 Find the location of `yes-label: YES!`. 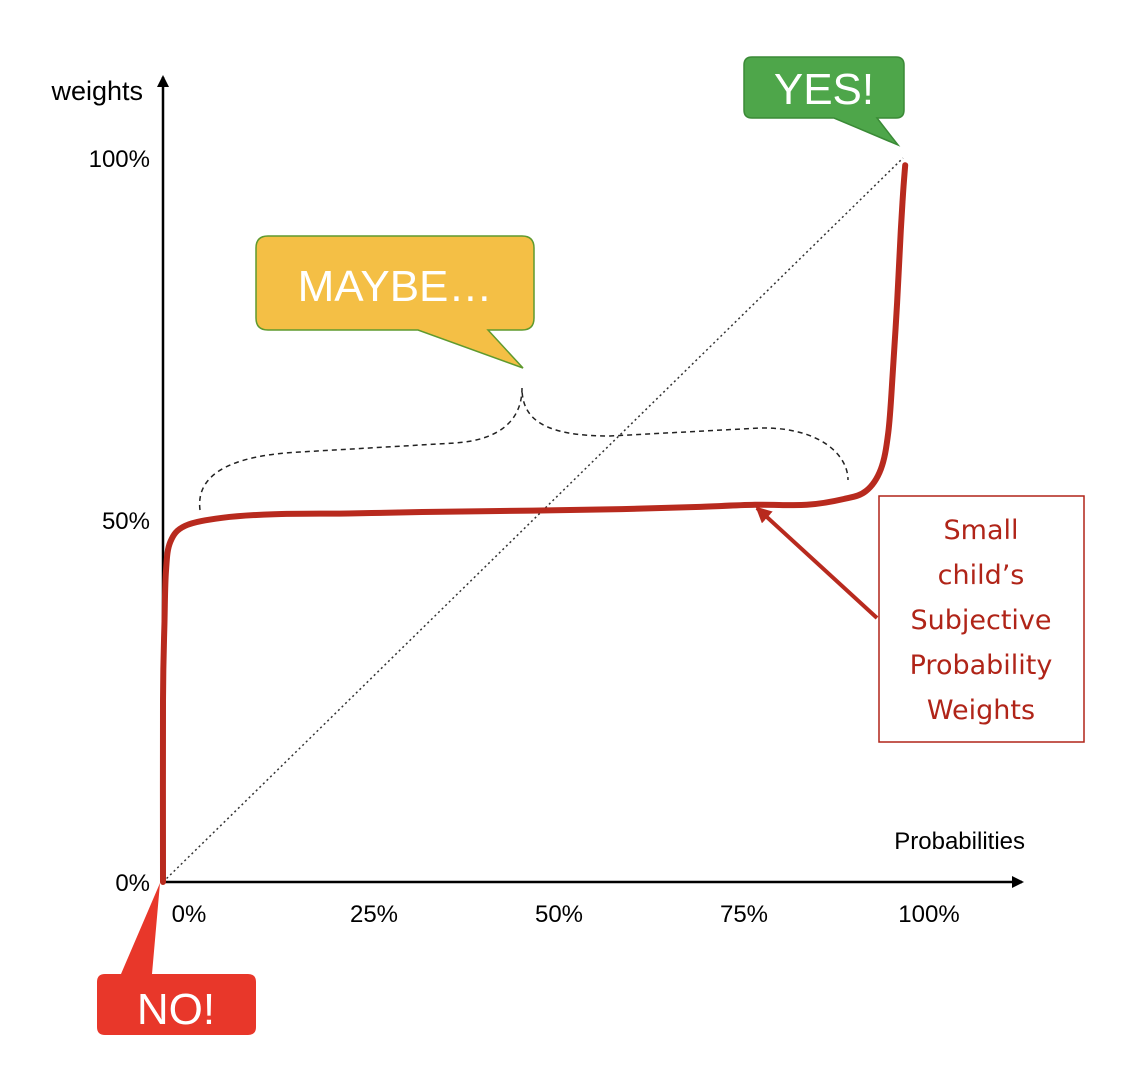

yes-label: YES! is located at coordinates (824, 89).